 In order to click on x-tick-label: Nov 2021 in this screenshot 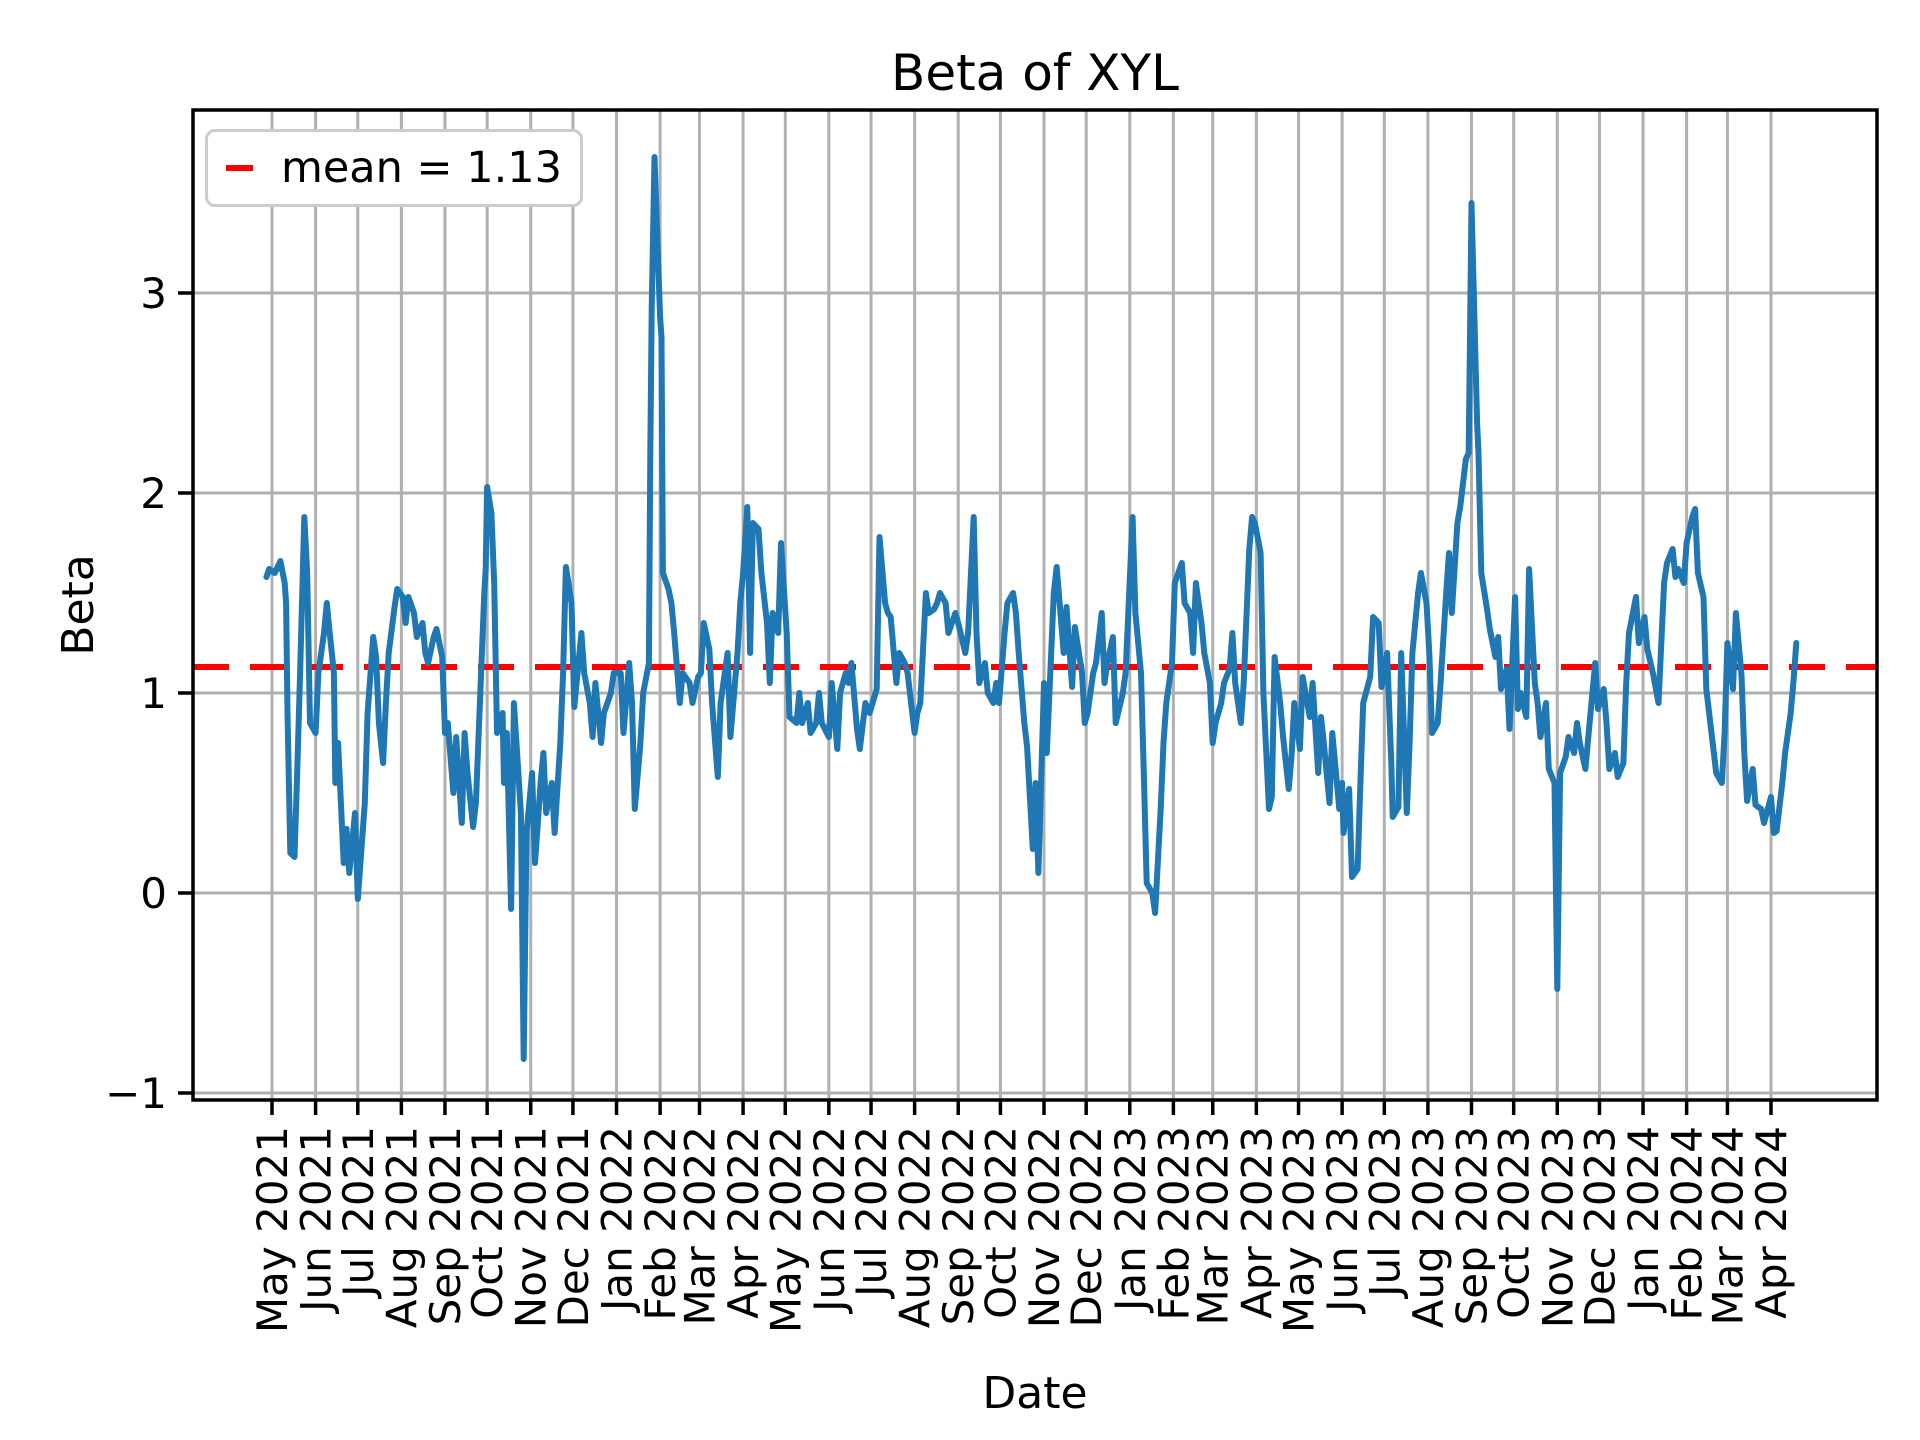, I will do `click(531, 1227)`.